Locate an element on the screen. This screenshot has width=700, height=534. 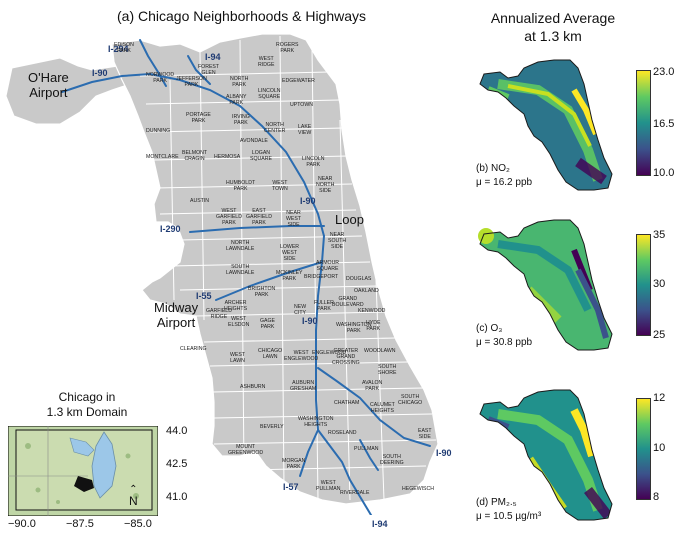
neighborhood-label: EDISON PARK is located at coordinates (124, 48).